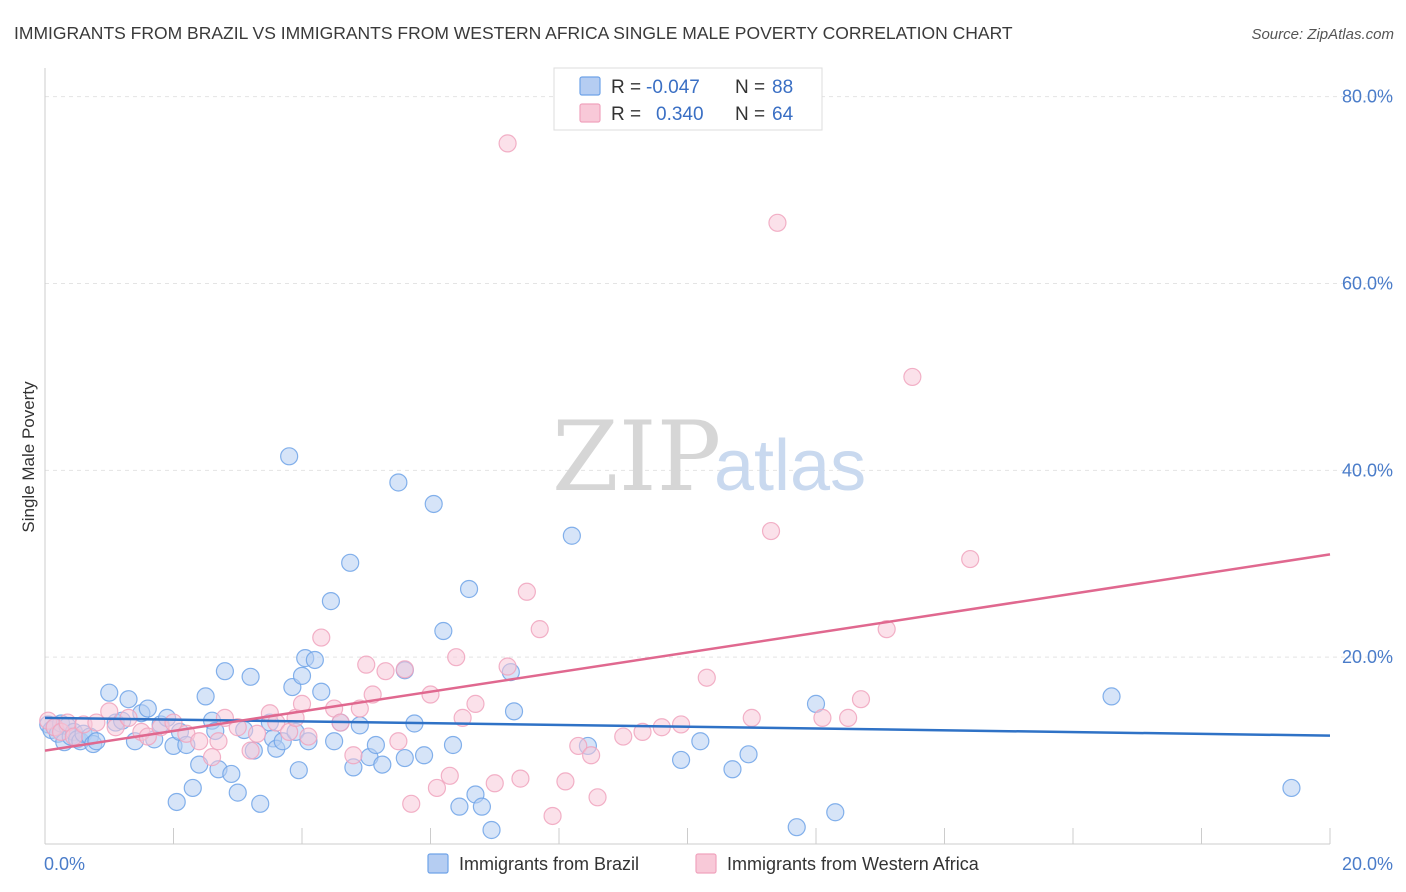 This screenshot has height=892, width=1406. I want to click on y-tick-label-2: 60.0%, so click(1367, 284).